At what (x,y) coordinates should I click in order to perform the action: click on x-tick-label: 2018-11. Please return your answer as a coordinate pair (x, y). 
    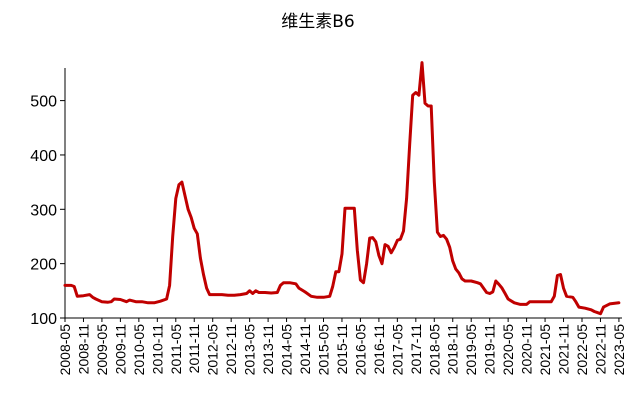
    Looking at the image, I should click on (453, 349).